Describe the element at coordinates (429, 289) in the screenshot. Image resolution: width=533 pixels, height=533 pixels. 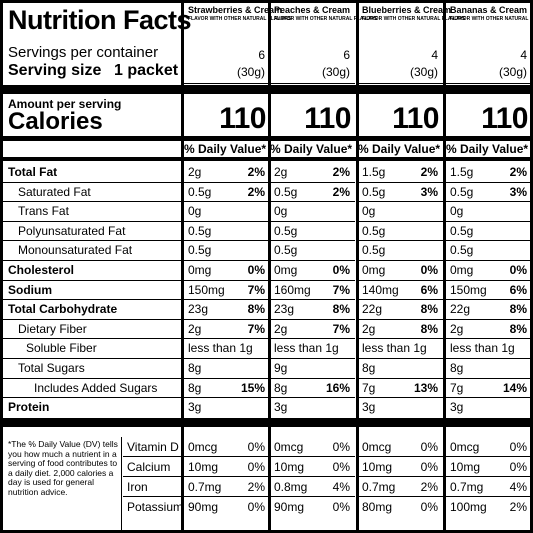
I see `nutrient-percent: 6%` at that location.